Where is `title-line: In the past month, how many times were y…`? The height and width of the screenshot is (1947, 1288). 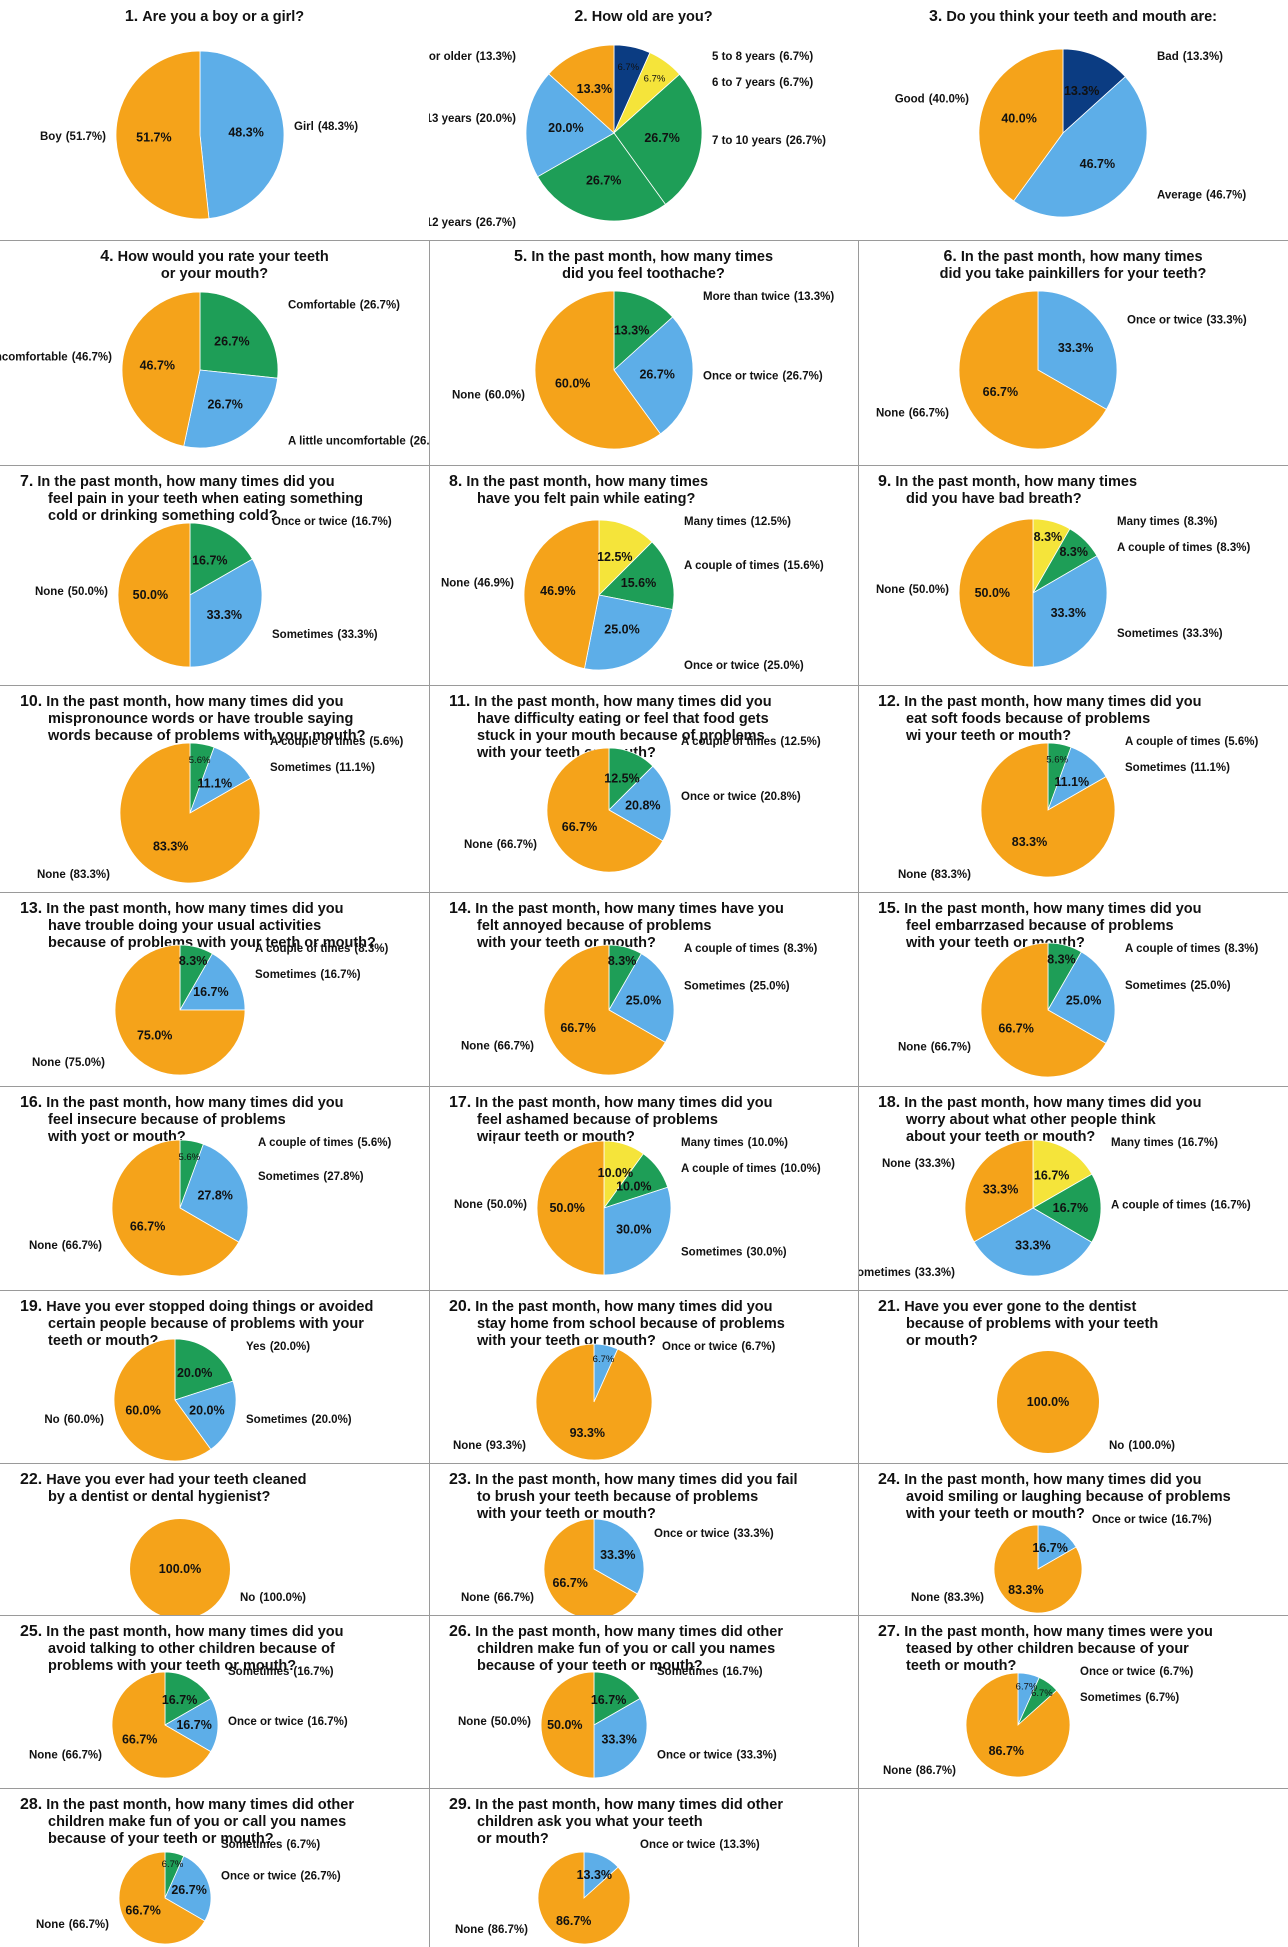 title-line: In the past month, how many times were y… is located at coordinates (1058, 1632).